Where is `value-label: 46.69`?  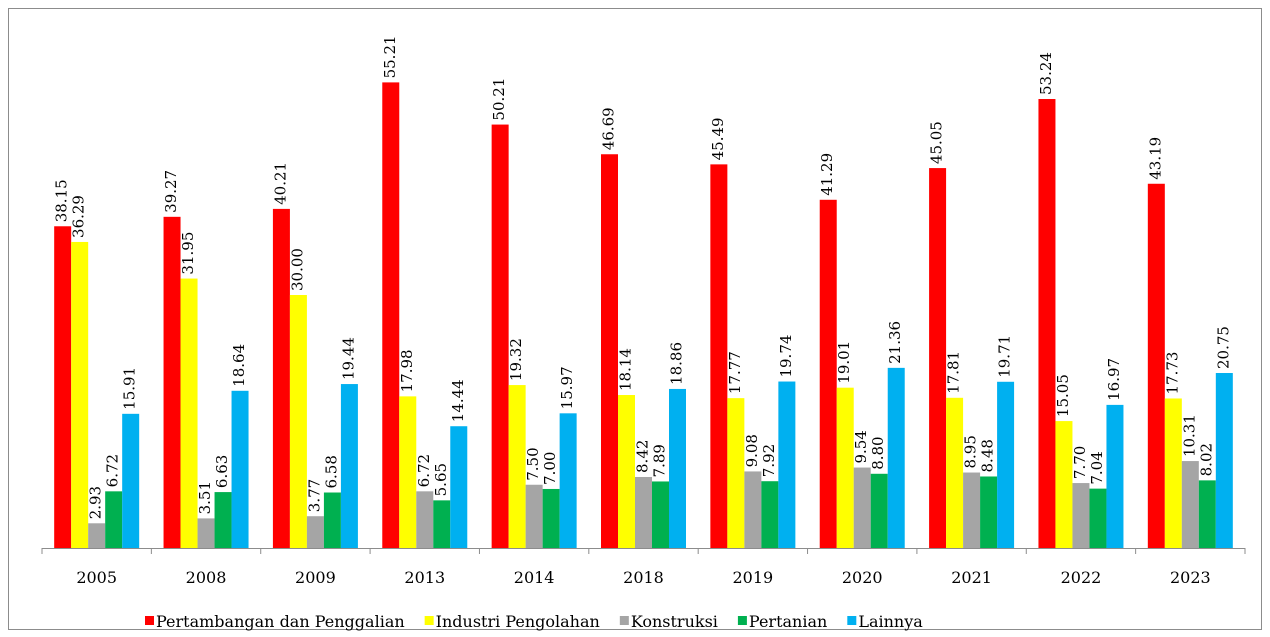 value-label: 46.69 is located at coordinates (609, 128).